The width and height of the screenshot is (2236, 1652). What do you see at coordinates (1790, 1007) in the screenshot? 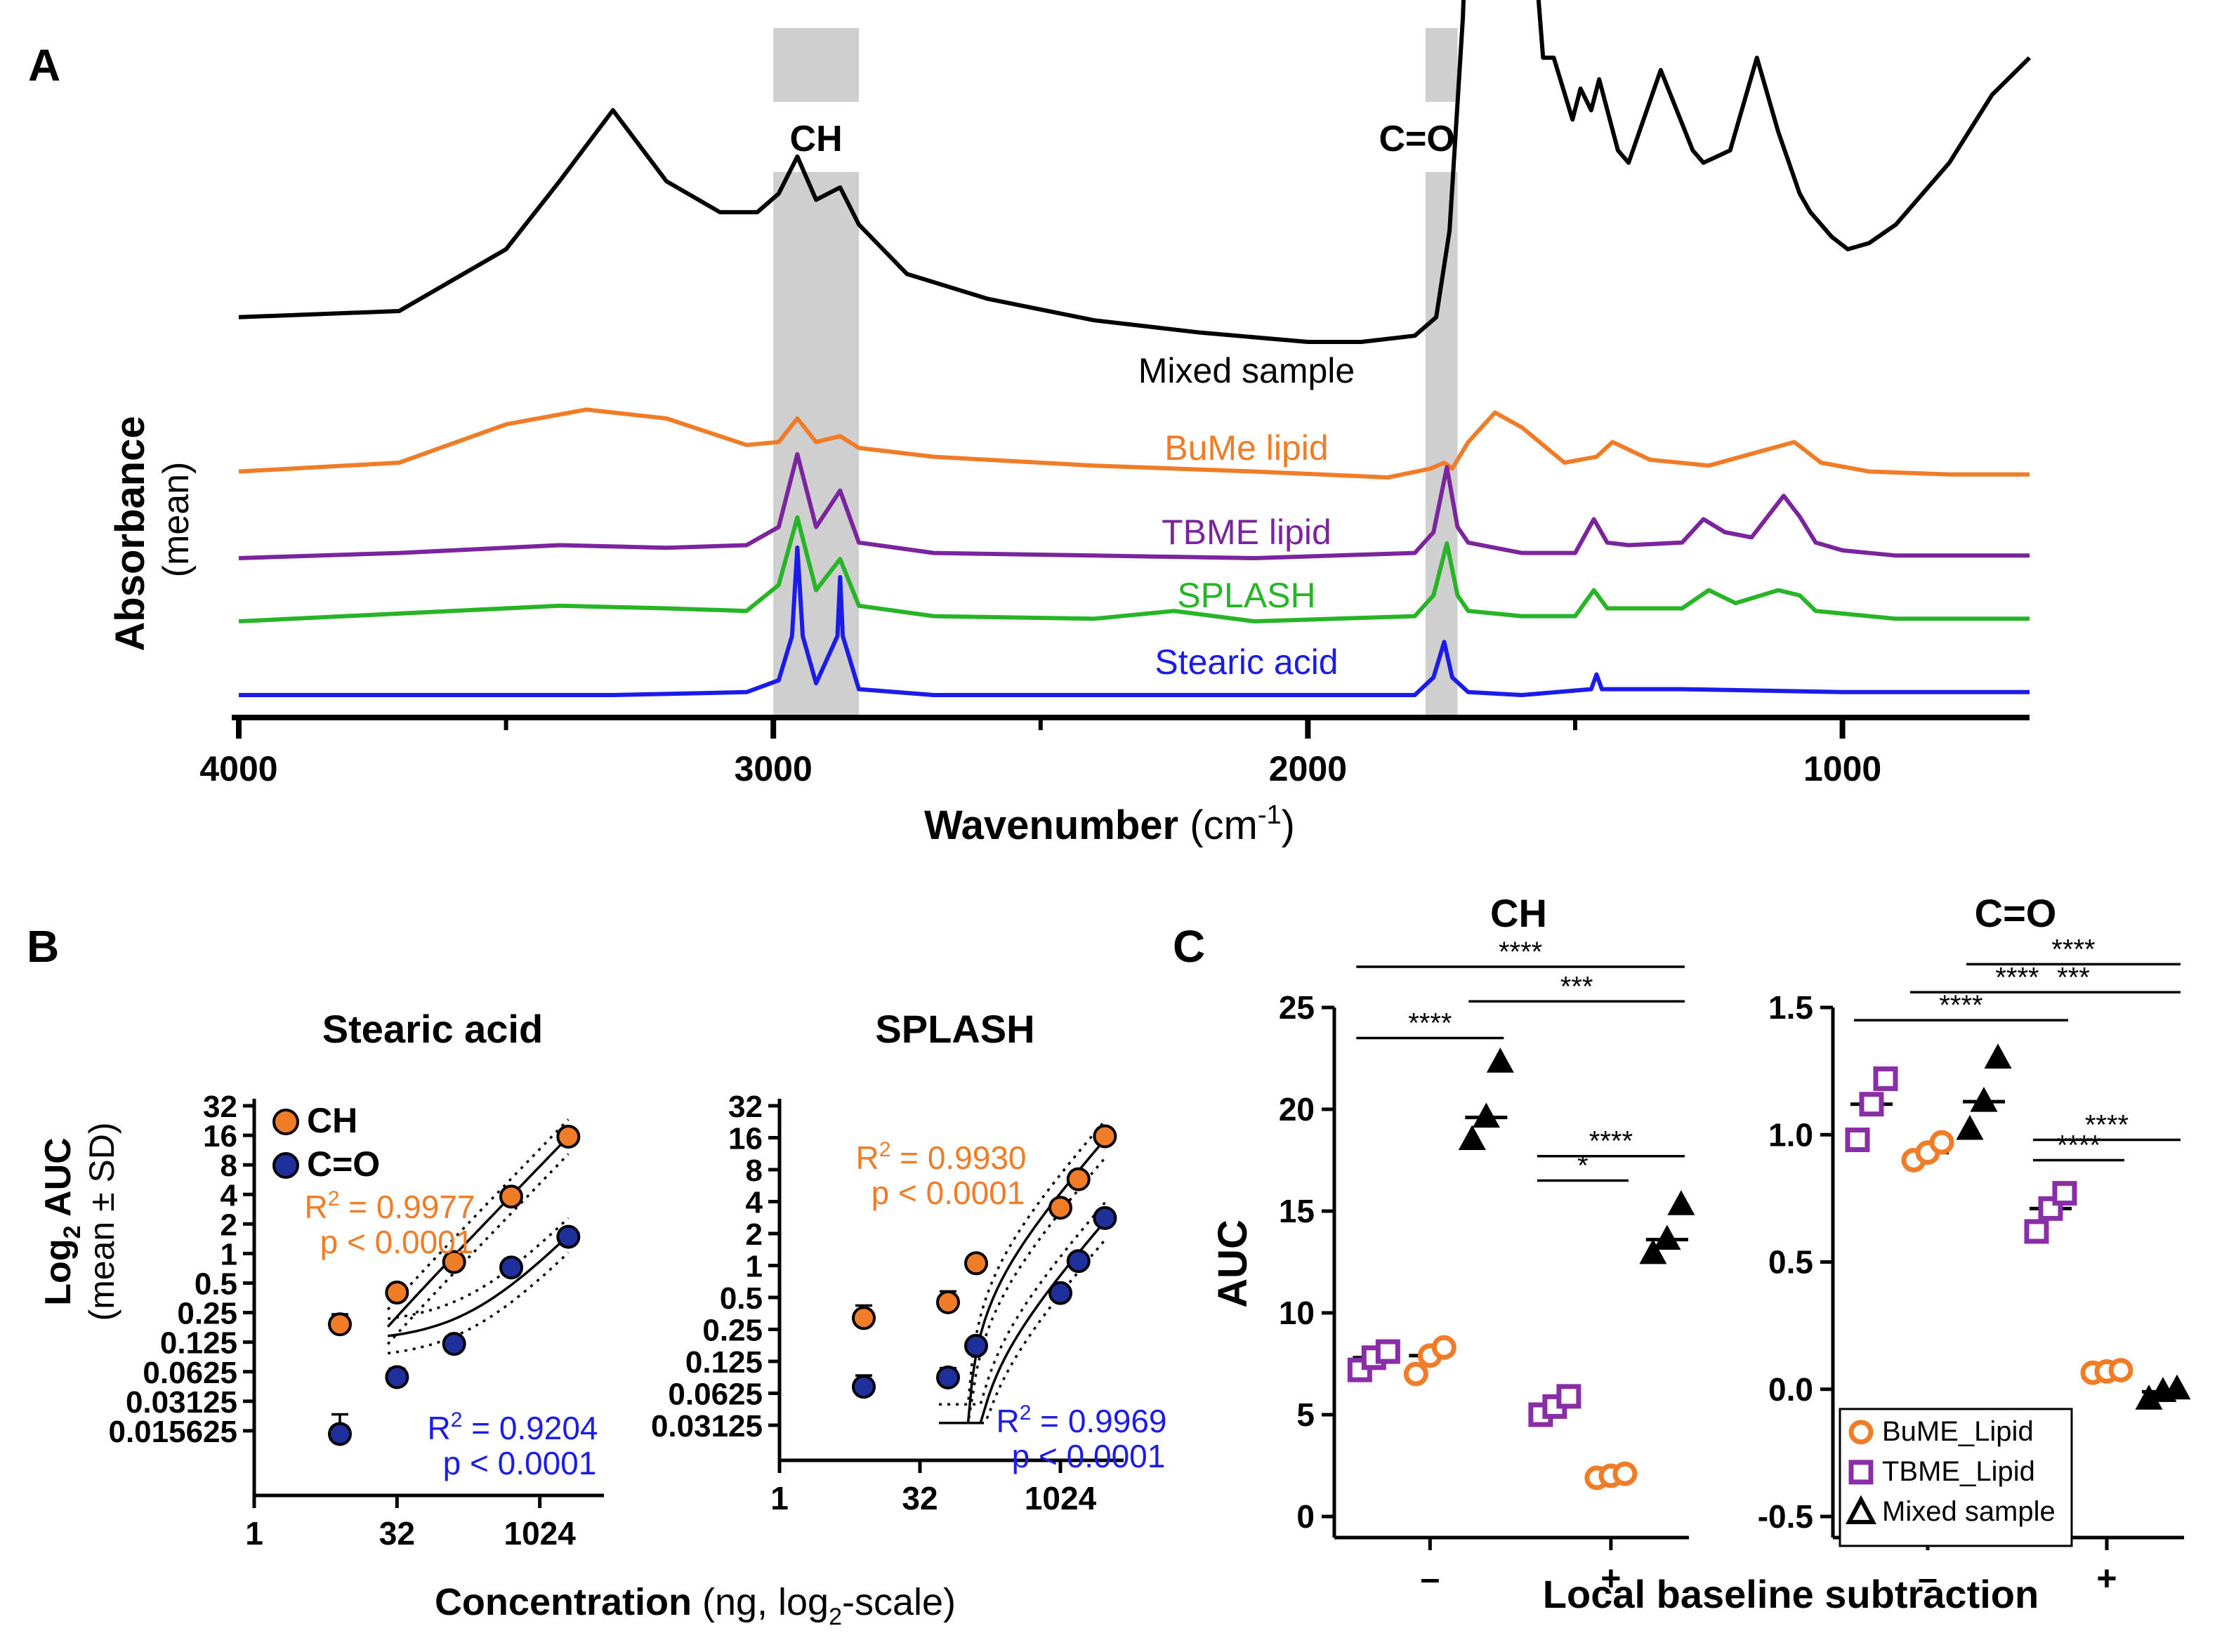
I see `y-tick-label: 1.5` at bounding box center [1790, 1007].